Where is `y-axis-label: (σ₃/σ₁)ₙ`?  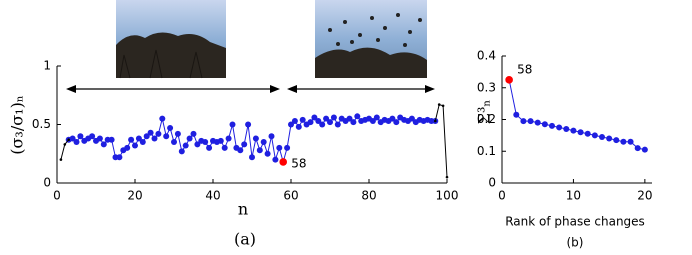
y-axis-label: (σ₃/σ₁)ₙ is located at coordinates (17, 125).